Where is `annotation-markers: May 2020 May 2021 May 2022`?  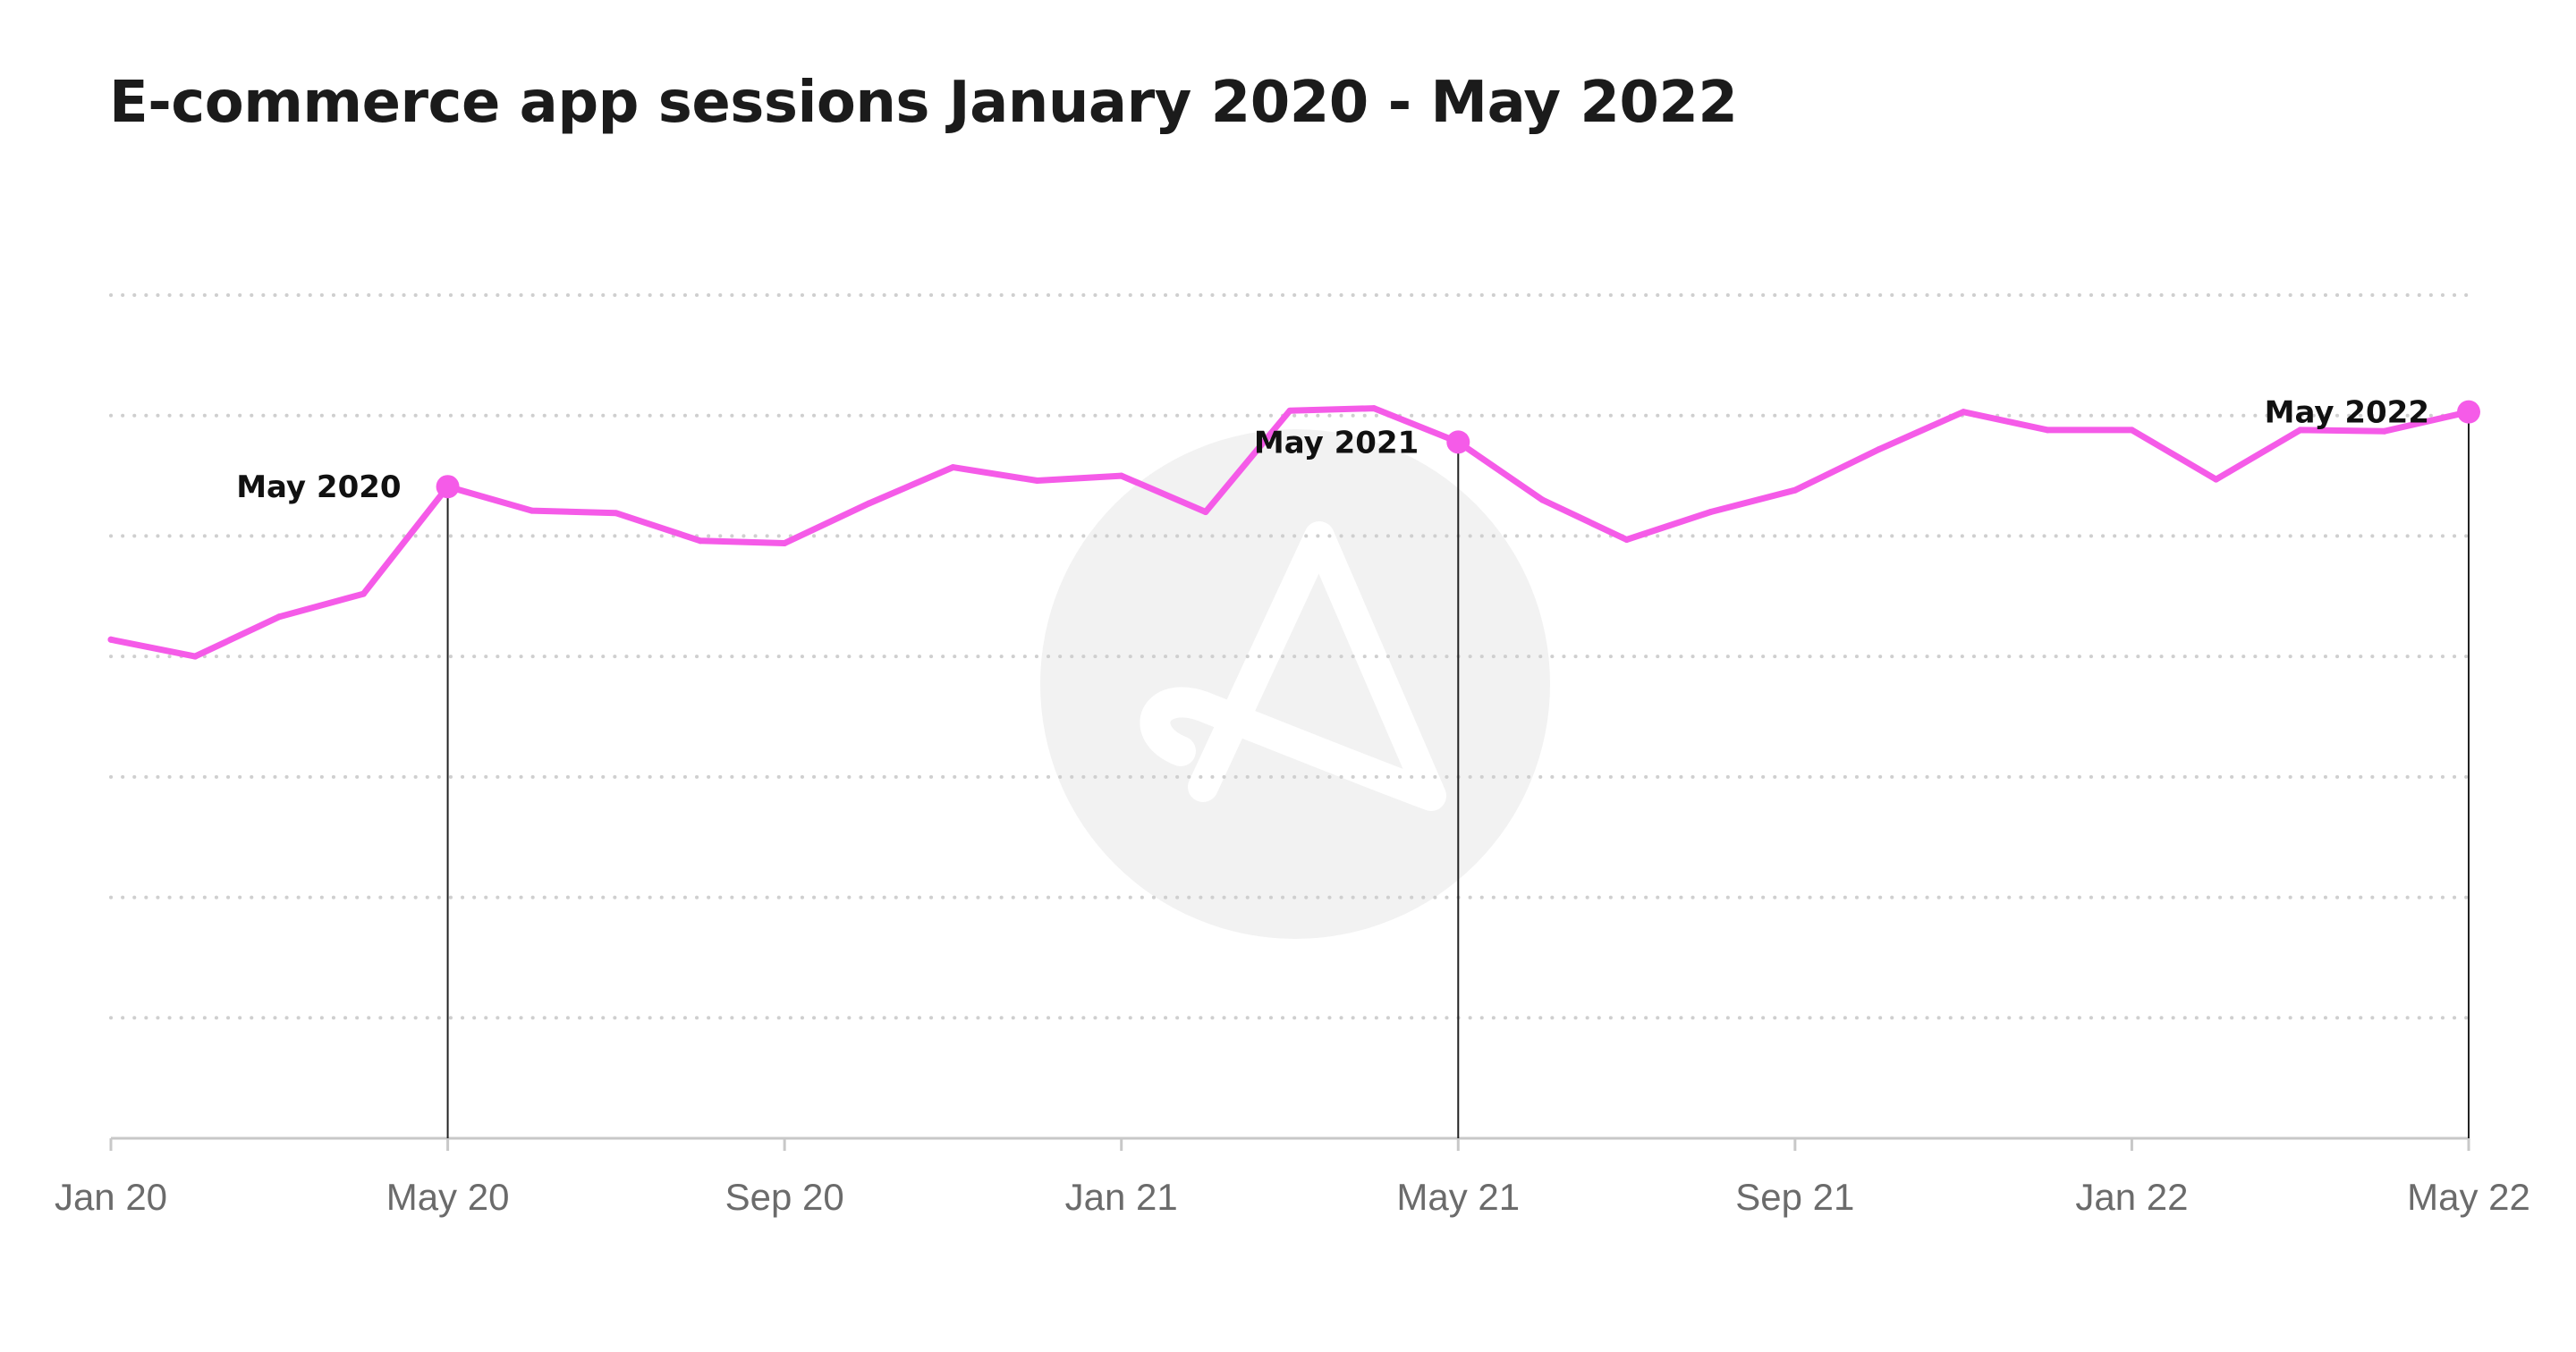
annotation-markers: May 2020 May 2021 May 2022 is located at coordinates (1358, 450).